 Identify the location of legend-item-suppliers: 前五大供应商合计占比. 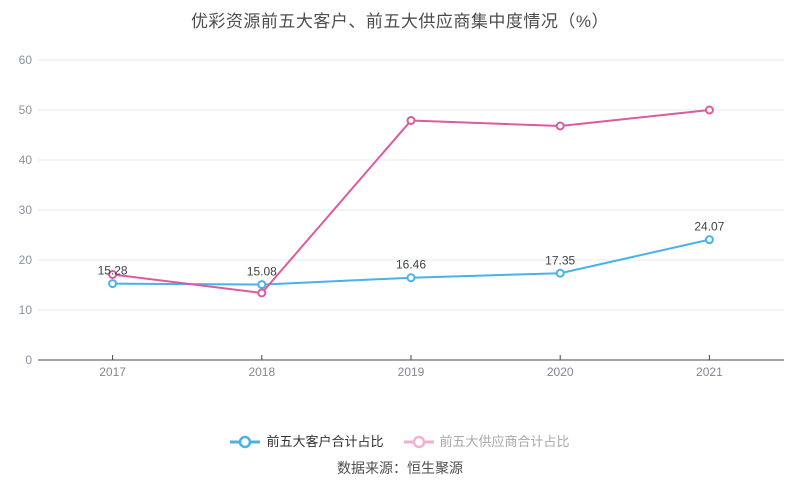
(486, 442).